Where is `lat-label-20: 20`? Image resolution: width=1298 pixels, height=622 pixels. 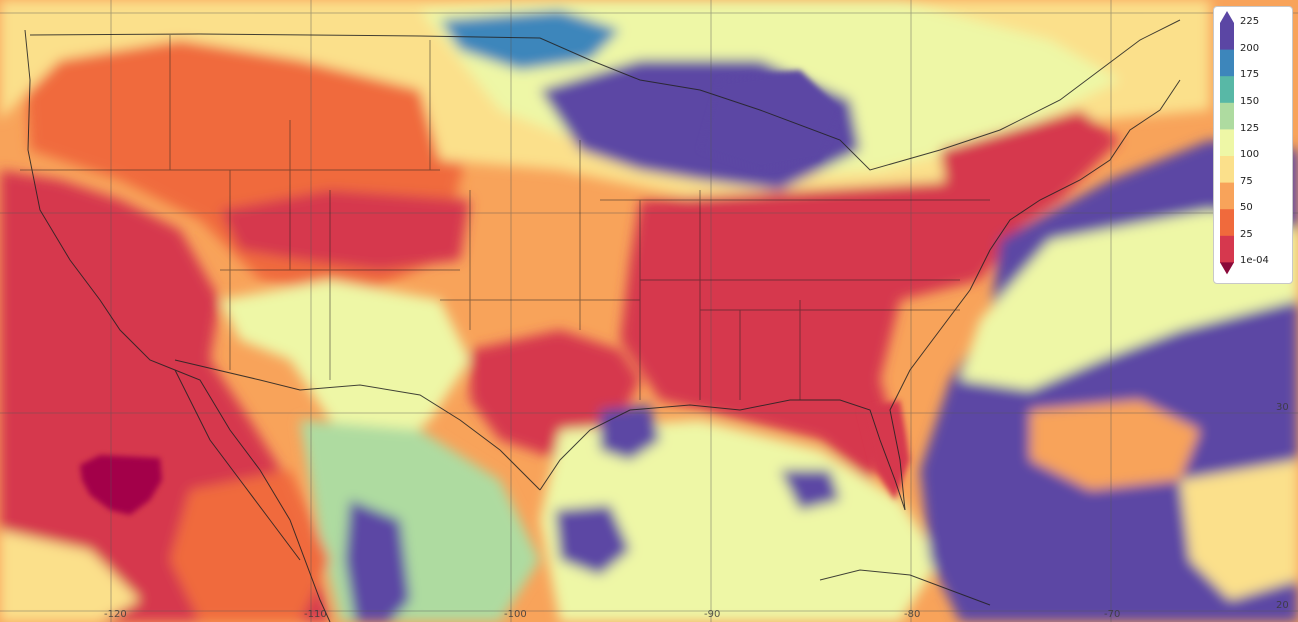
lat-label-20: 20 is located at coordinates (1282, 605).